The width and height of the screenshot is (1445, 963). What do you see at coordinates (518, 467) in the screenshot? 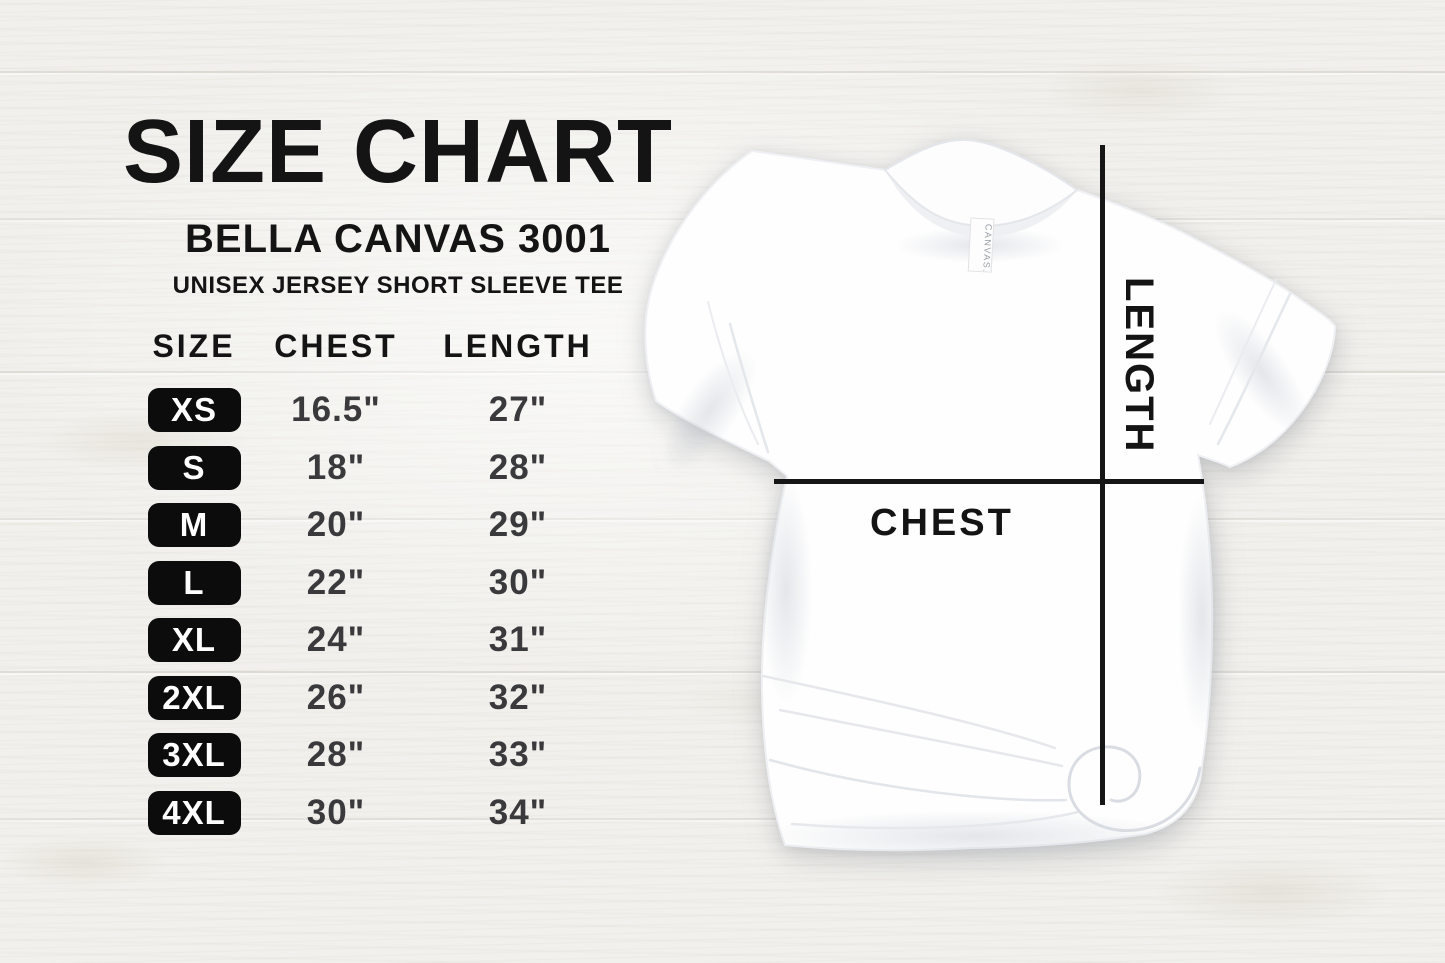
I see `length-value: 28"` at bounding box center [518, 467].